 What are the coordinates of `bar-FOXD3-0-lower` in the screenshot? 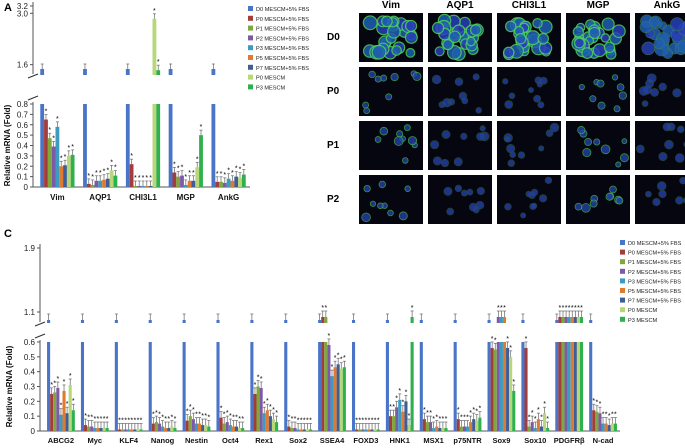 It's located at (353, 386).